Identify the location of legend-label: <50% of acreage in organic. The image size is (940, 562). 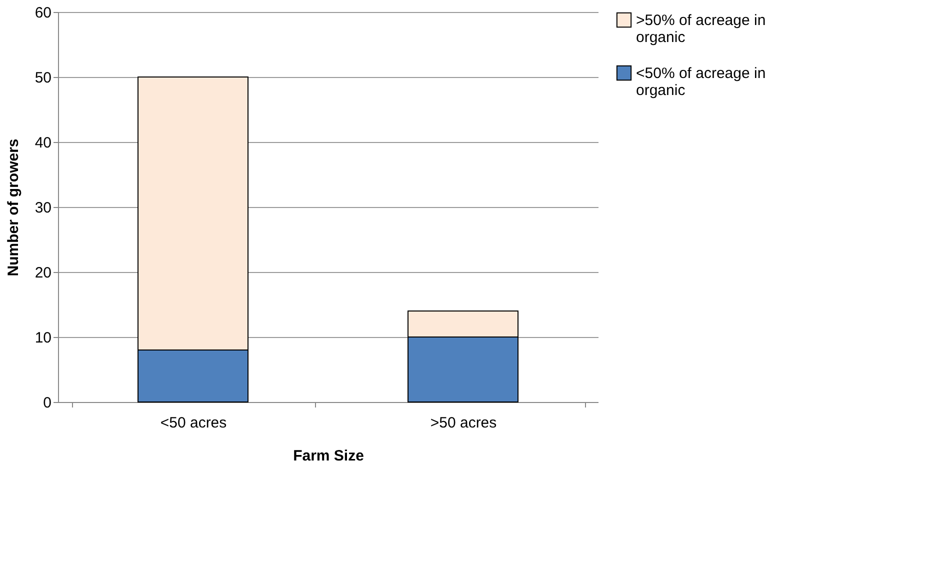
(701, 82).